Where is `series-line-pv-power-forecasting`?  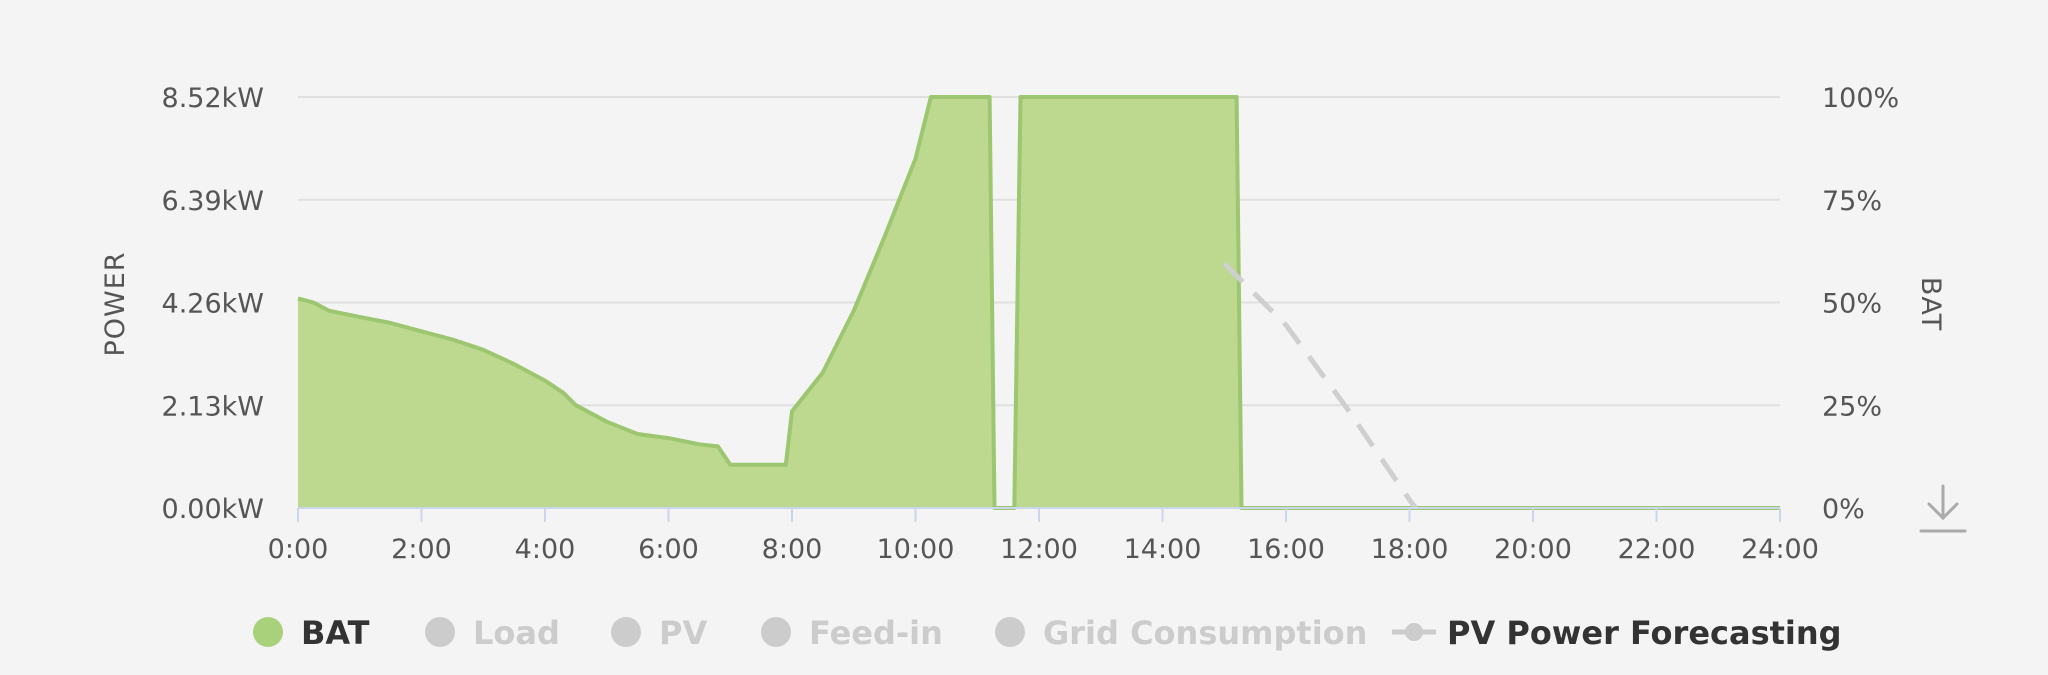
series-line-pv-power-forecasting is located at coordinates (1320, 385).